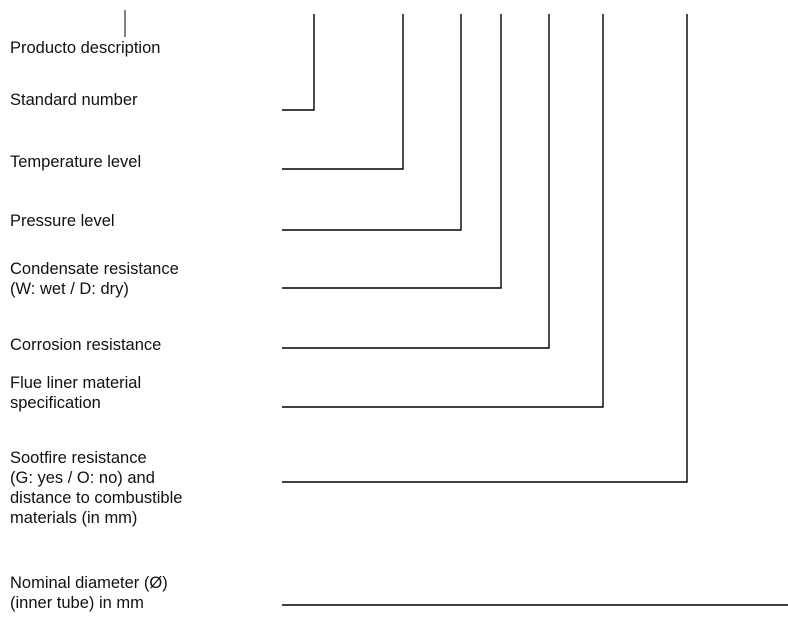 The image size is (788, 620). I want to click on connector-condensate-resistance, so click(392, 151).